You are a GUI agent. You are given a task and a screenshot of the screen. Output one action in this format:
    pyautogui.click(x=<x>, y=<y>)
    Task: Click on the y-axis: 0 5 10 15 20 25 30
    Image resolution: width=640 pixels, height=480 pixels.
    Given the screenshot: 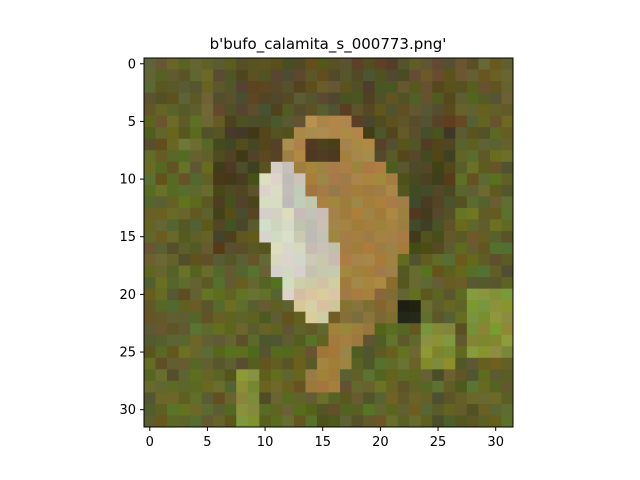 What is the action you would take?
    pyautogui.click(x=131, y=237)
    